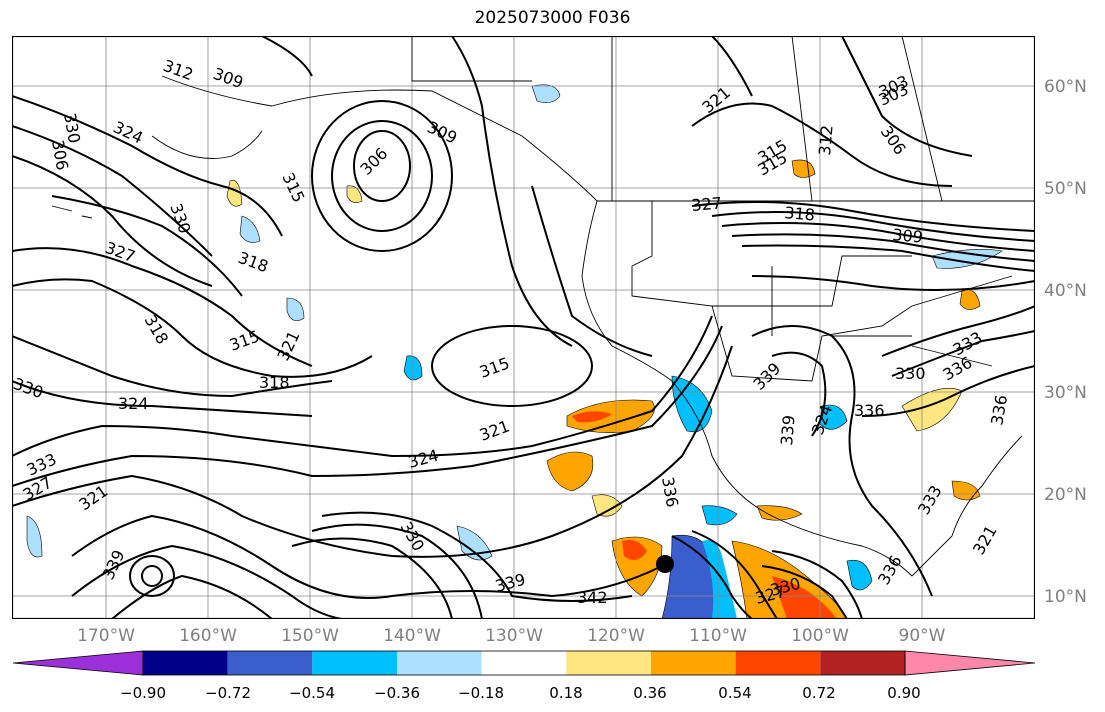  What do you see at coordinates (910, 373) in the screenshot?
I see `contour-label: 330` at bounding box center [910, 373].